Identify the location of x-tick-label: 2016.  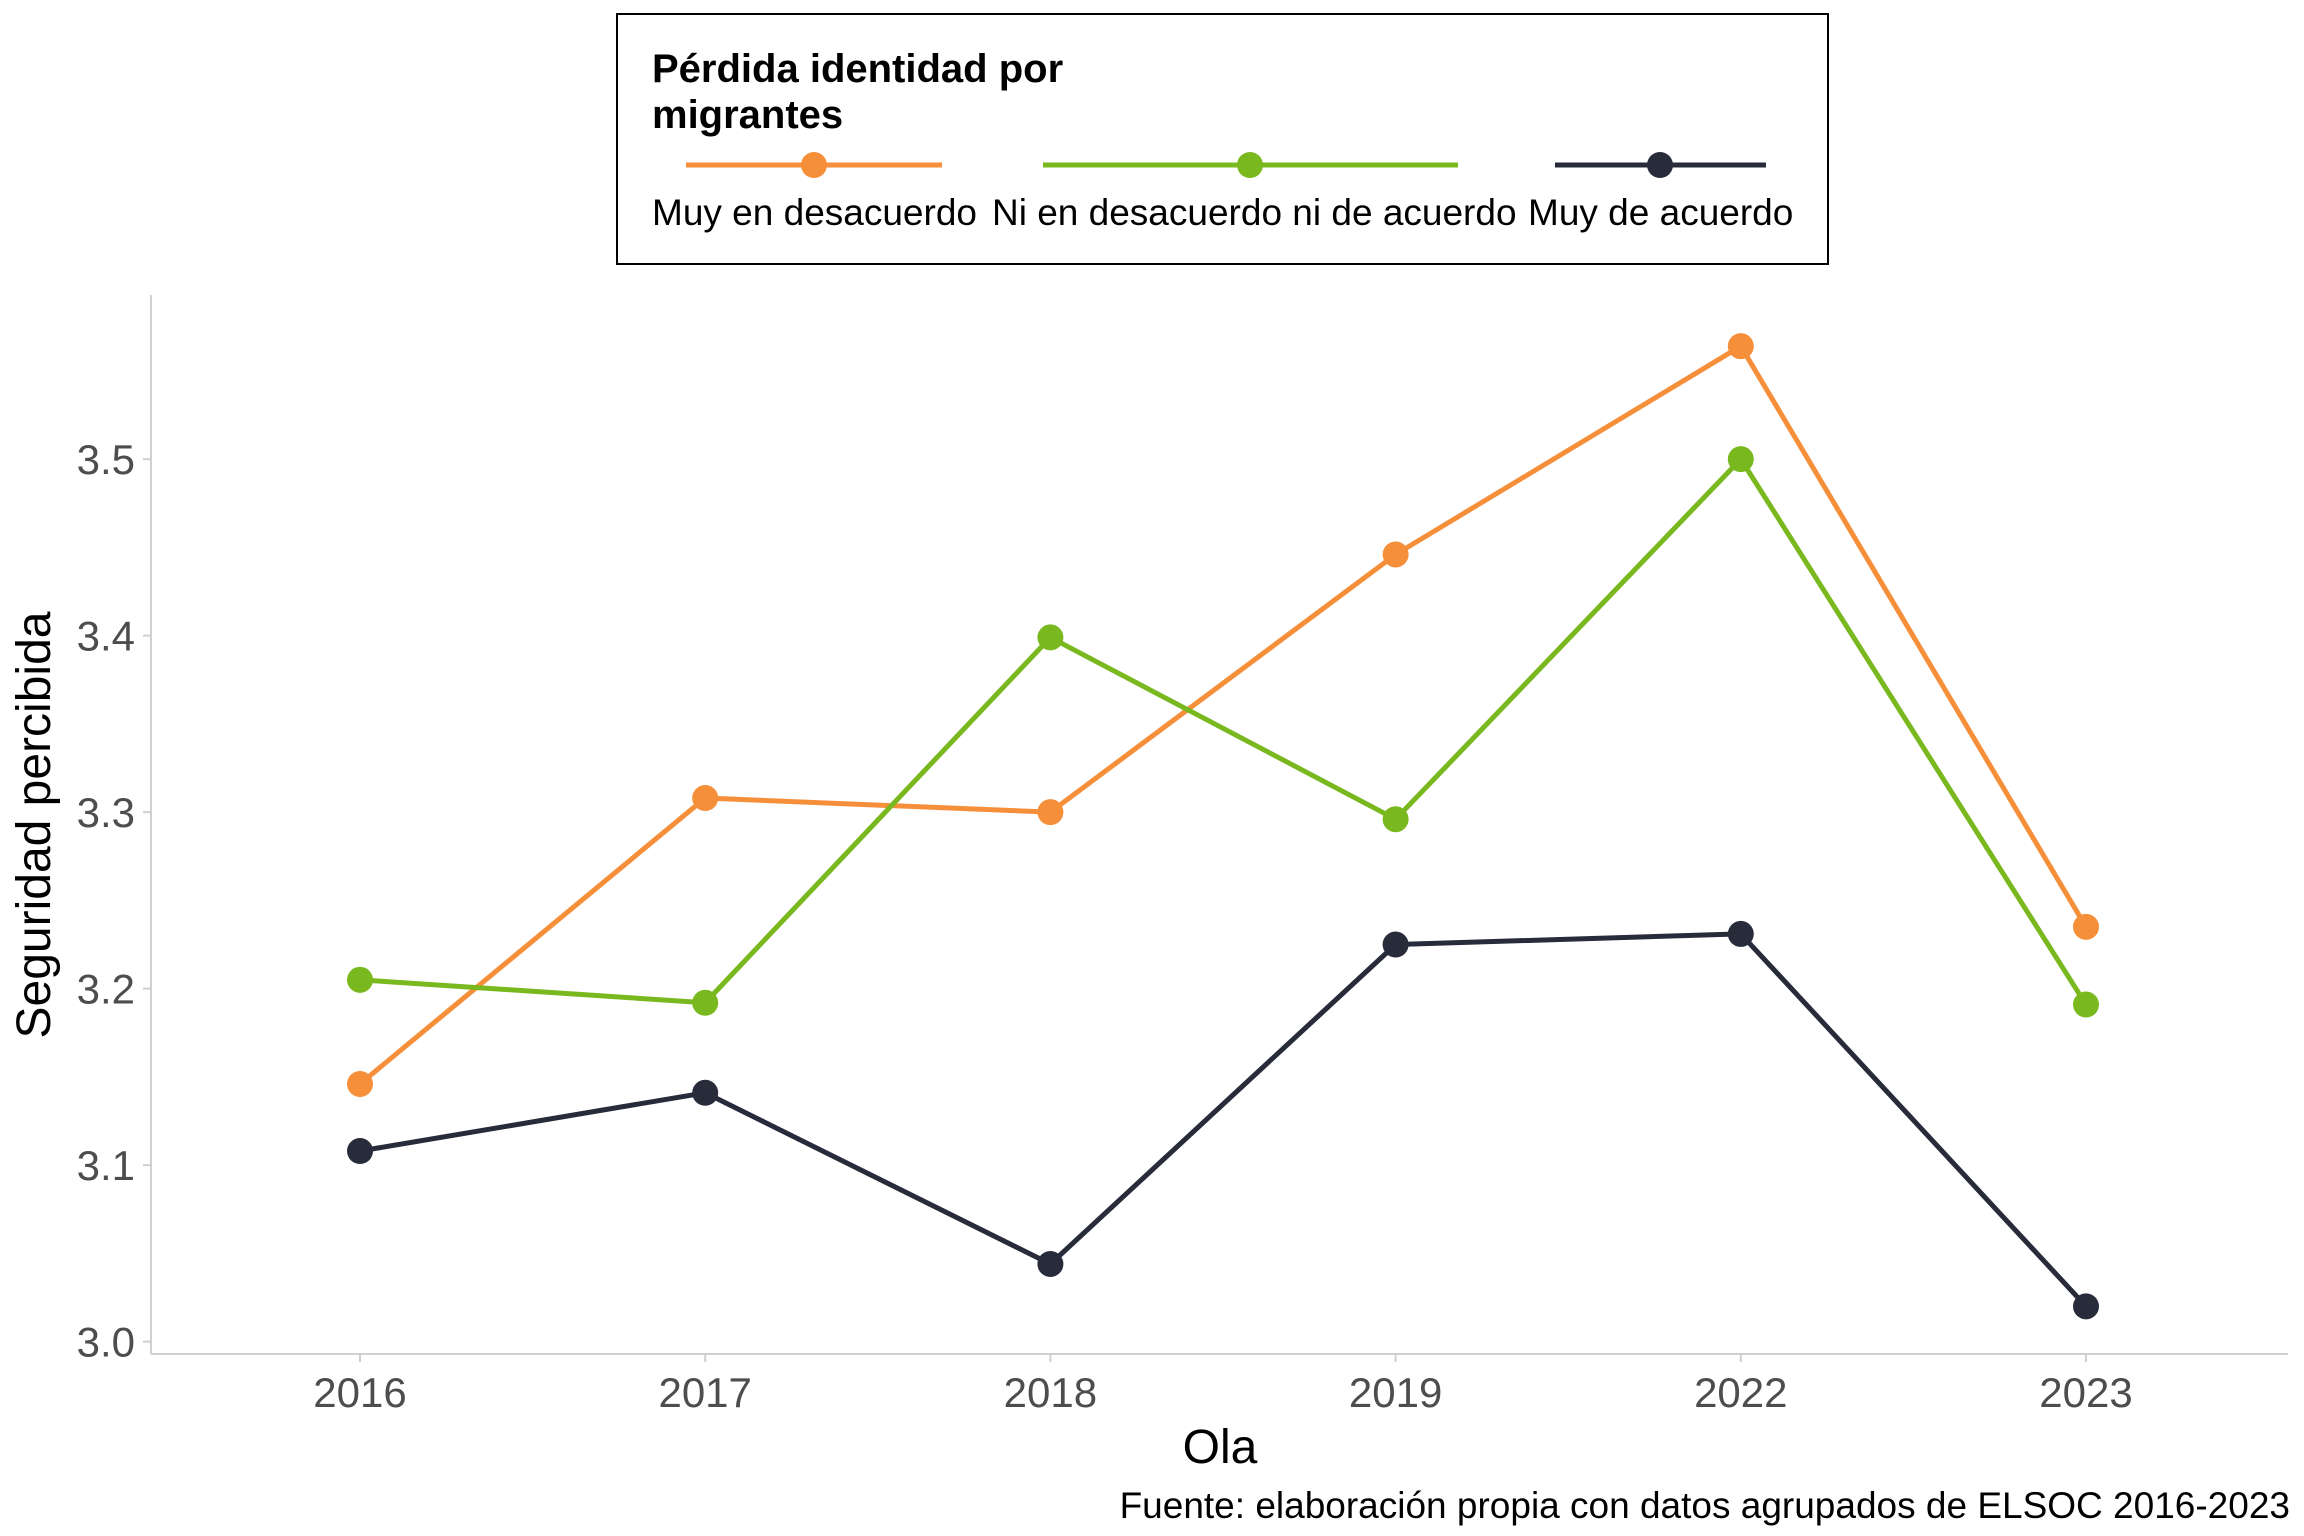
(359, 1392).